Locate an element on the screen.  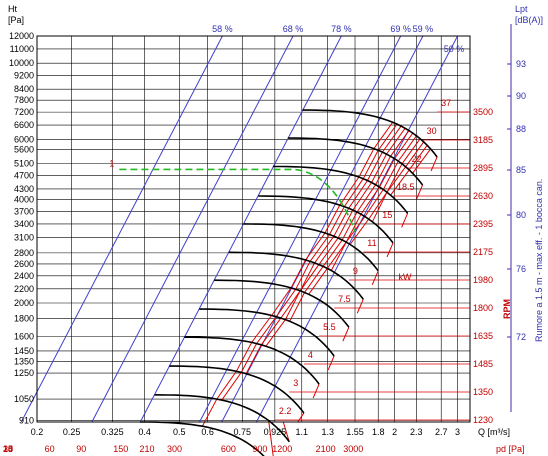
rpm-tick-label: 2630 is located at coordinates (483, 196).